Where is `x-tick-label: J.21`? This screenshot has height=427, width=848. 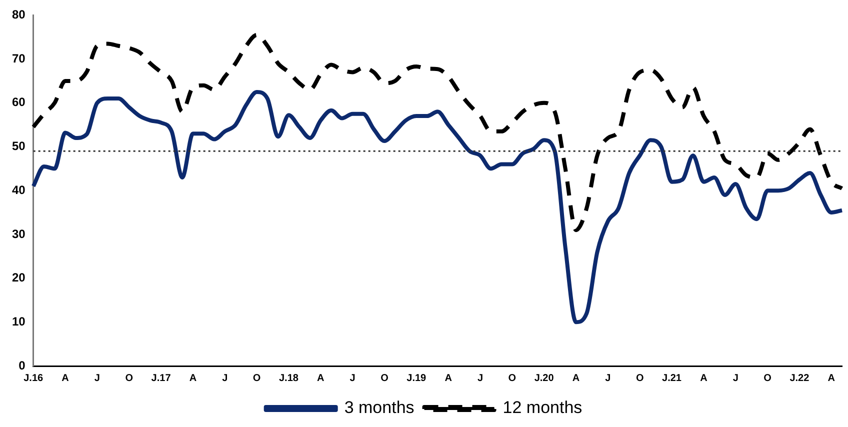 x-tick-label: J.21 is located at coordinates (672, 378).